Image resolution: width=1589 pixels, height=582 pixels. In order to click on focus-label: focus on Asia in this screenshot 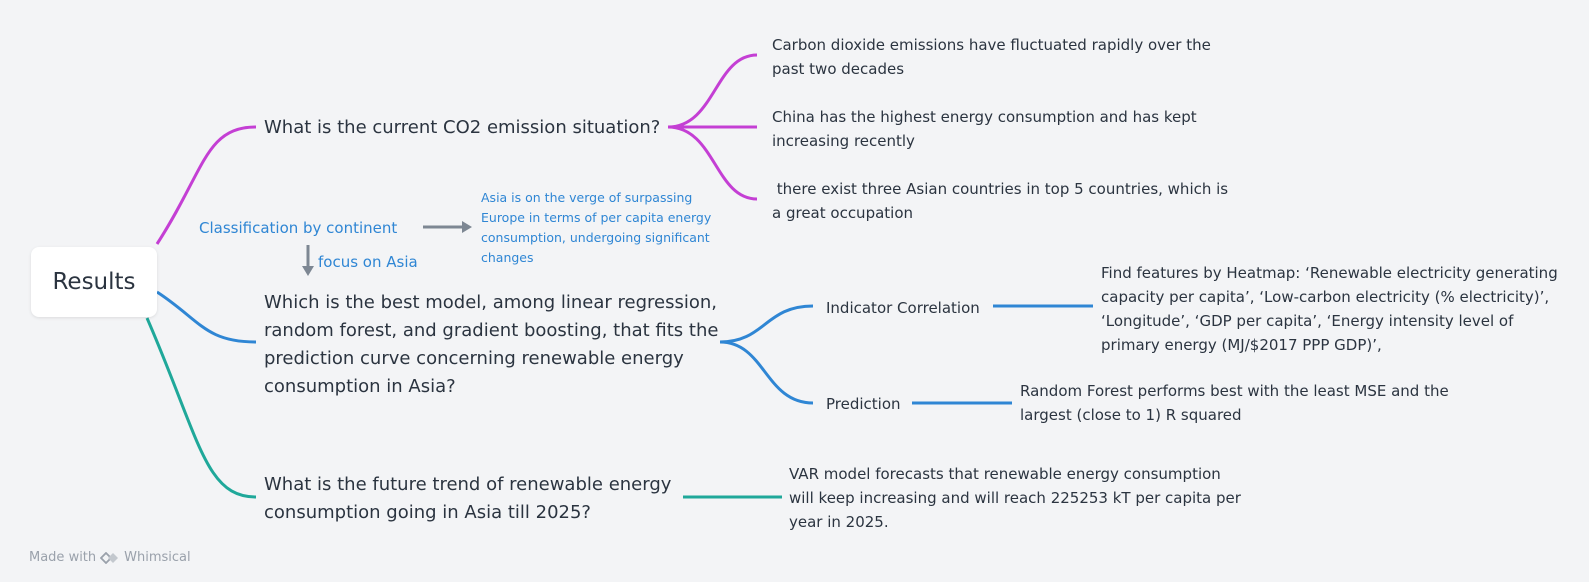, I will do `click(368, 262)`.